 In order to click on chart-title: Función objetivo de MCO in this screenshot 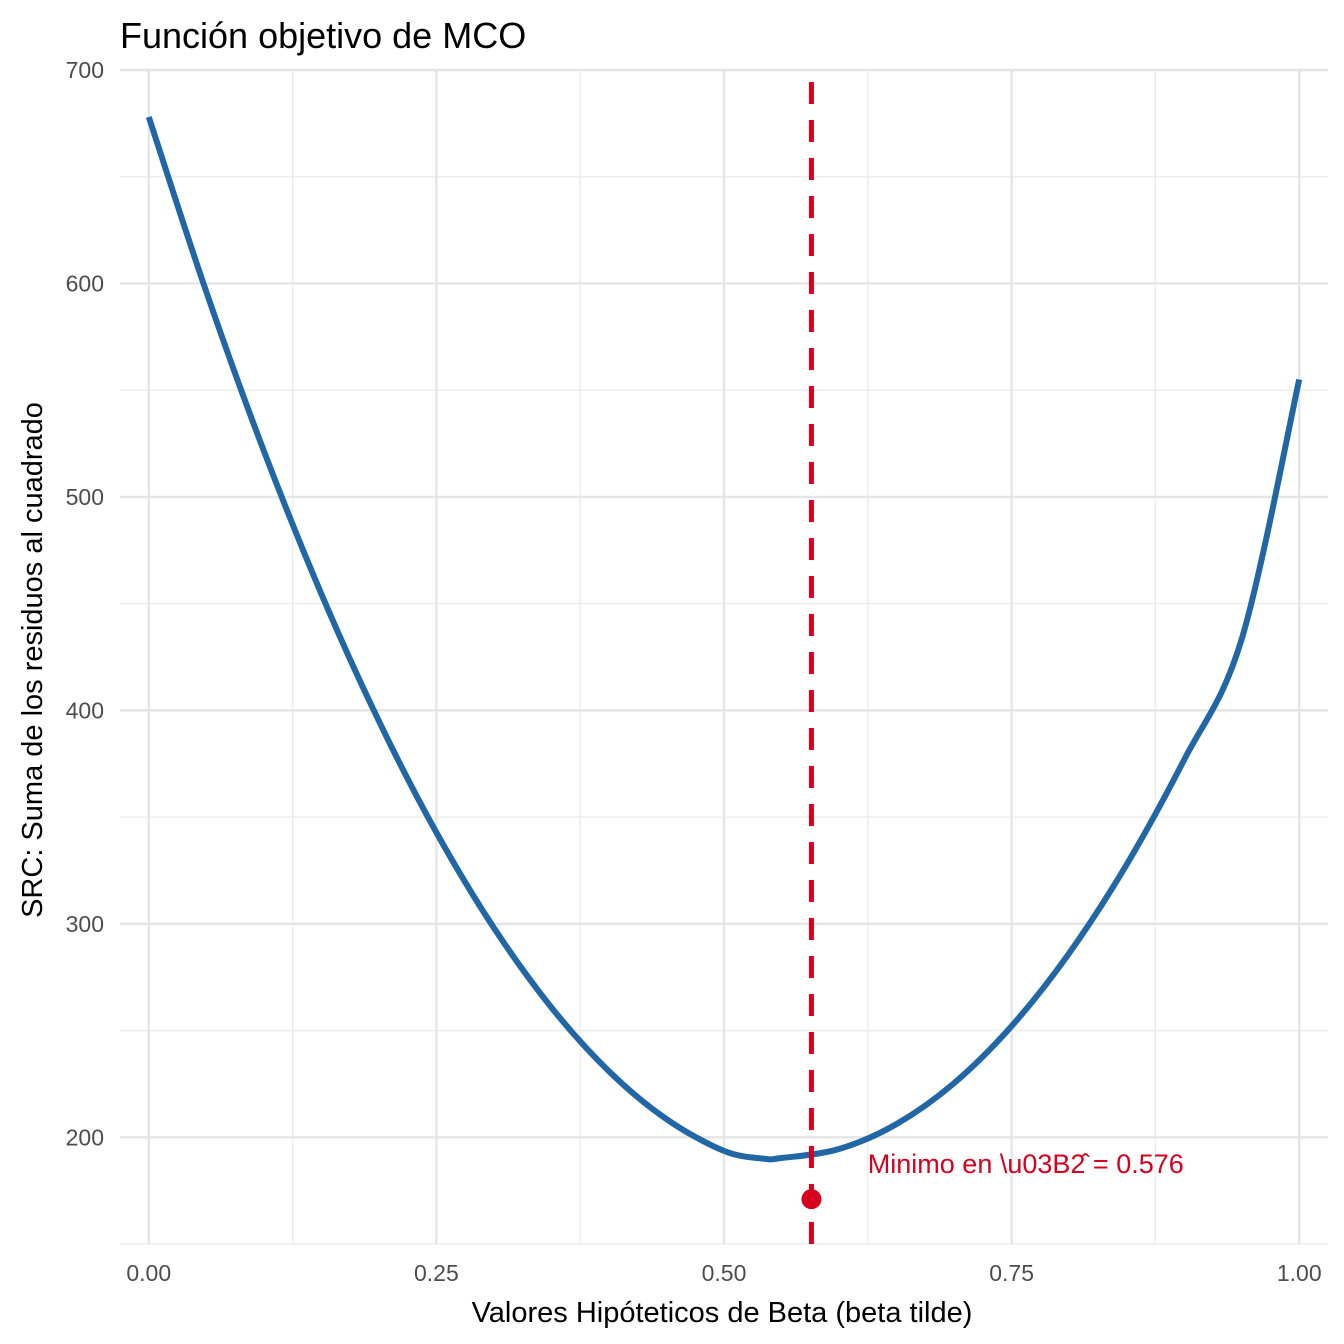, I will do `click(323, 35)`.